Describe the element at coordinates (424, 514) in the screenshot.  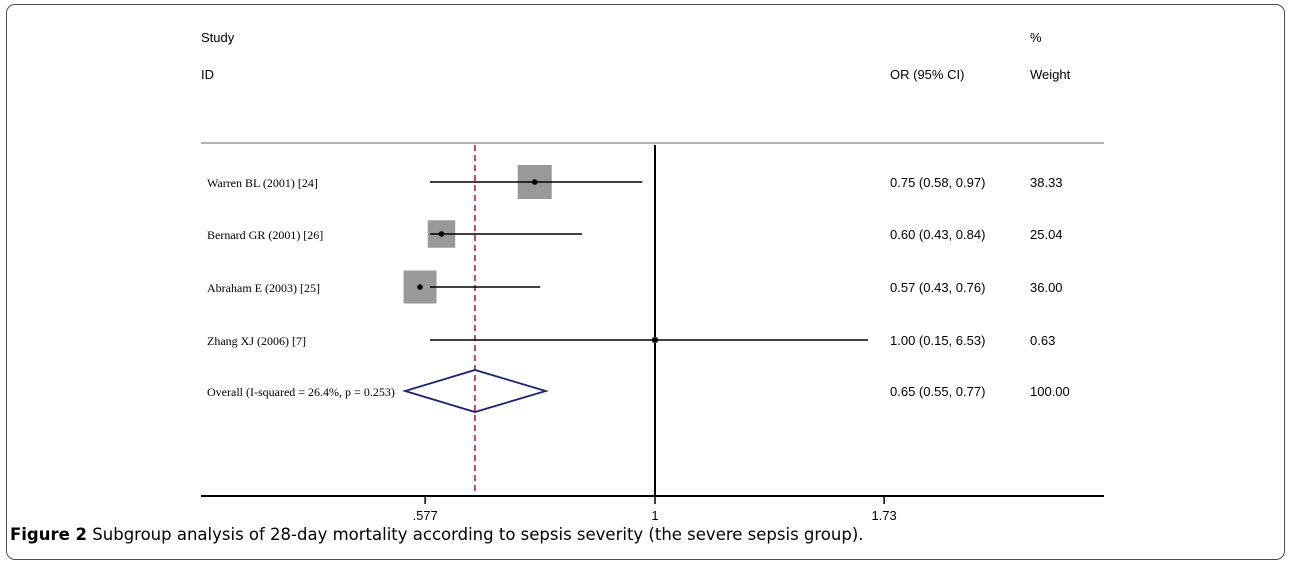
I see `x-tick-label: .577` at that location.